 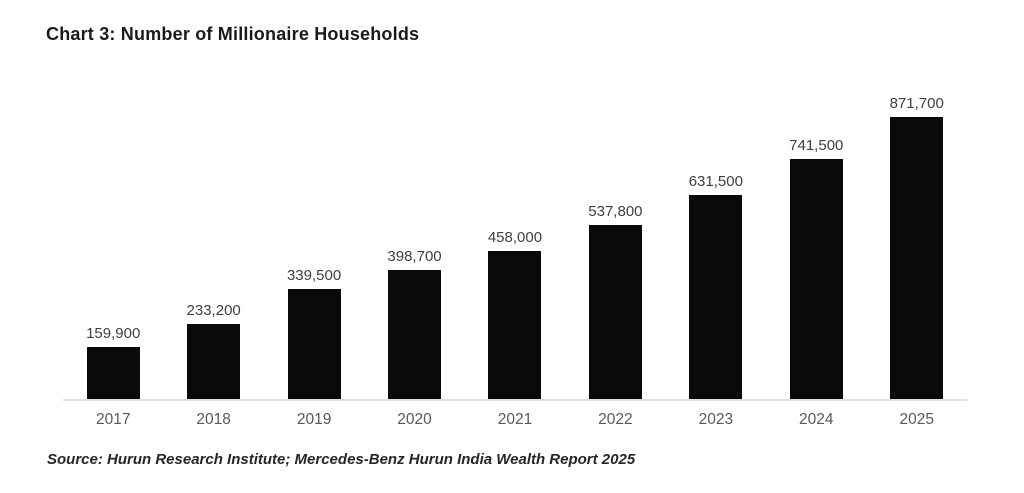 I want to click on x-tick-label-2025: 2025, so click(x=916, y=419).